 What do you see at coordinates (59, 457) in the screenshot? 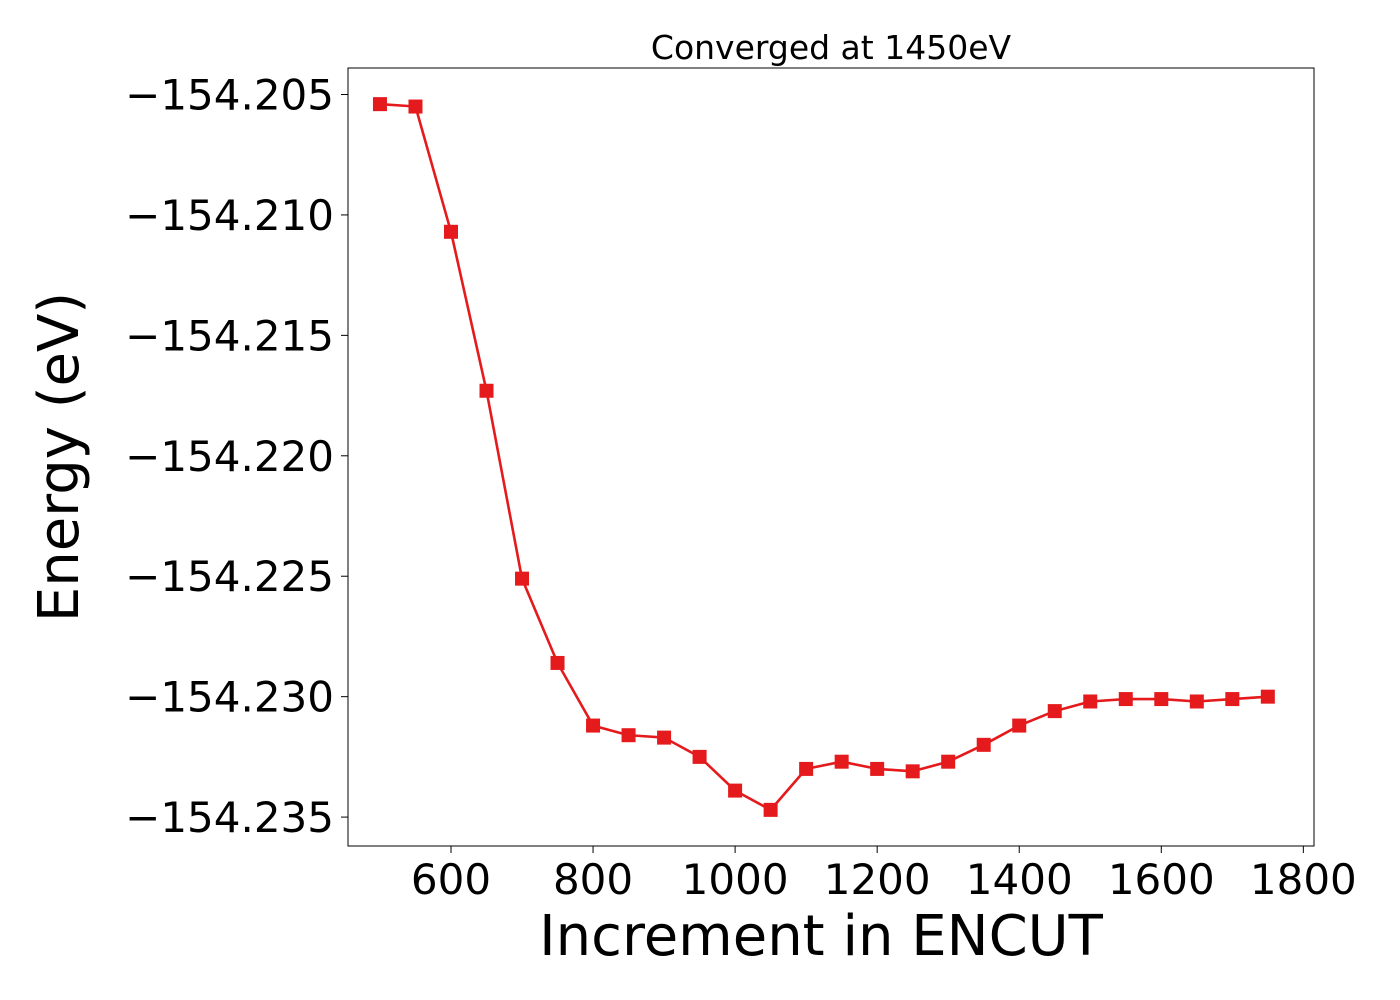
I see `y-axis-label: Energy (eV)` at bounding box center [59, 457].